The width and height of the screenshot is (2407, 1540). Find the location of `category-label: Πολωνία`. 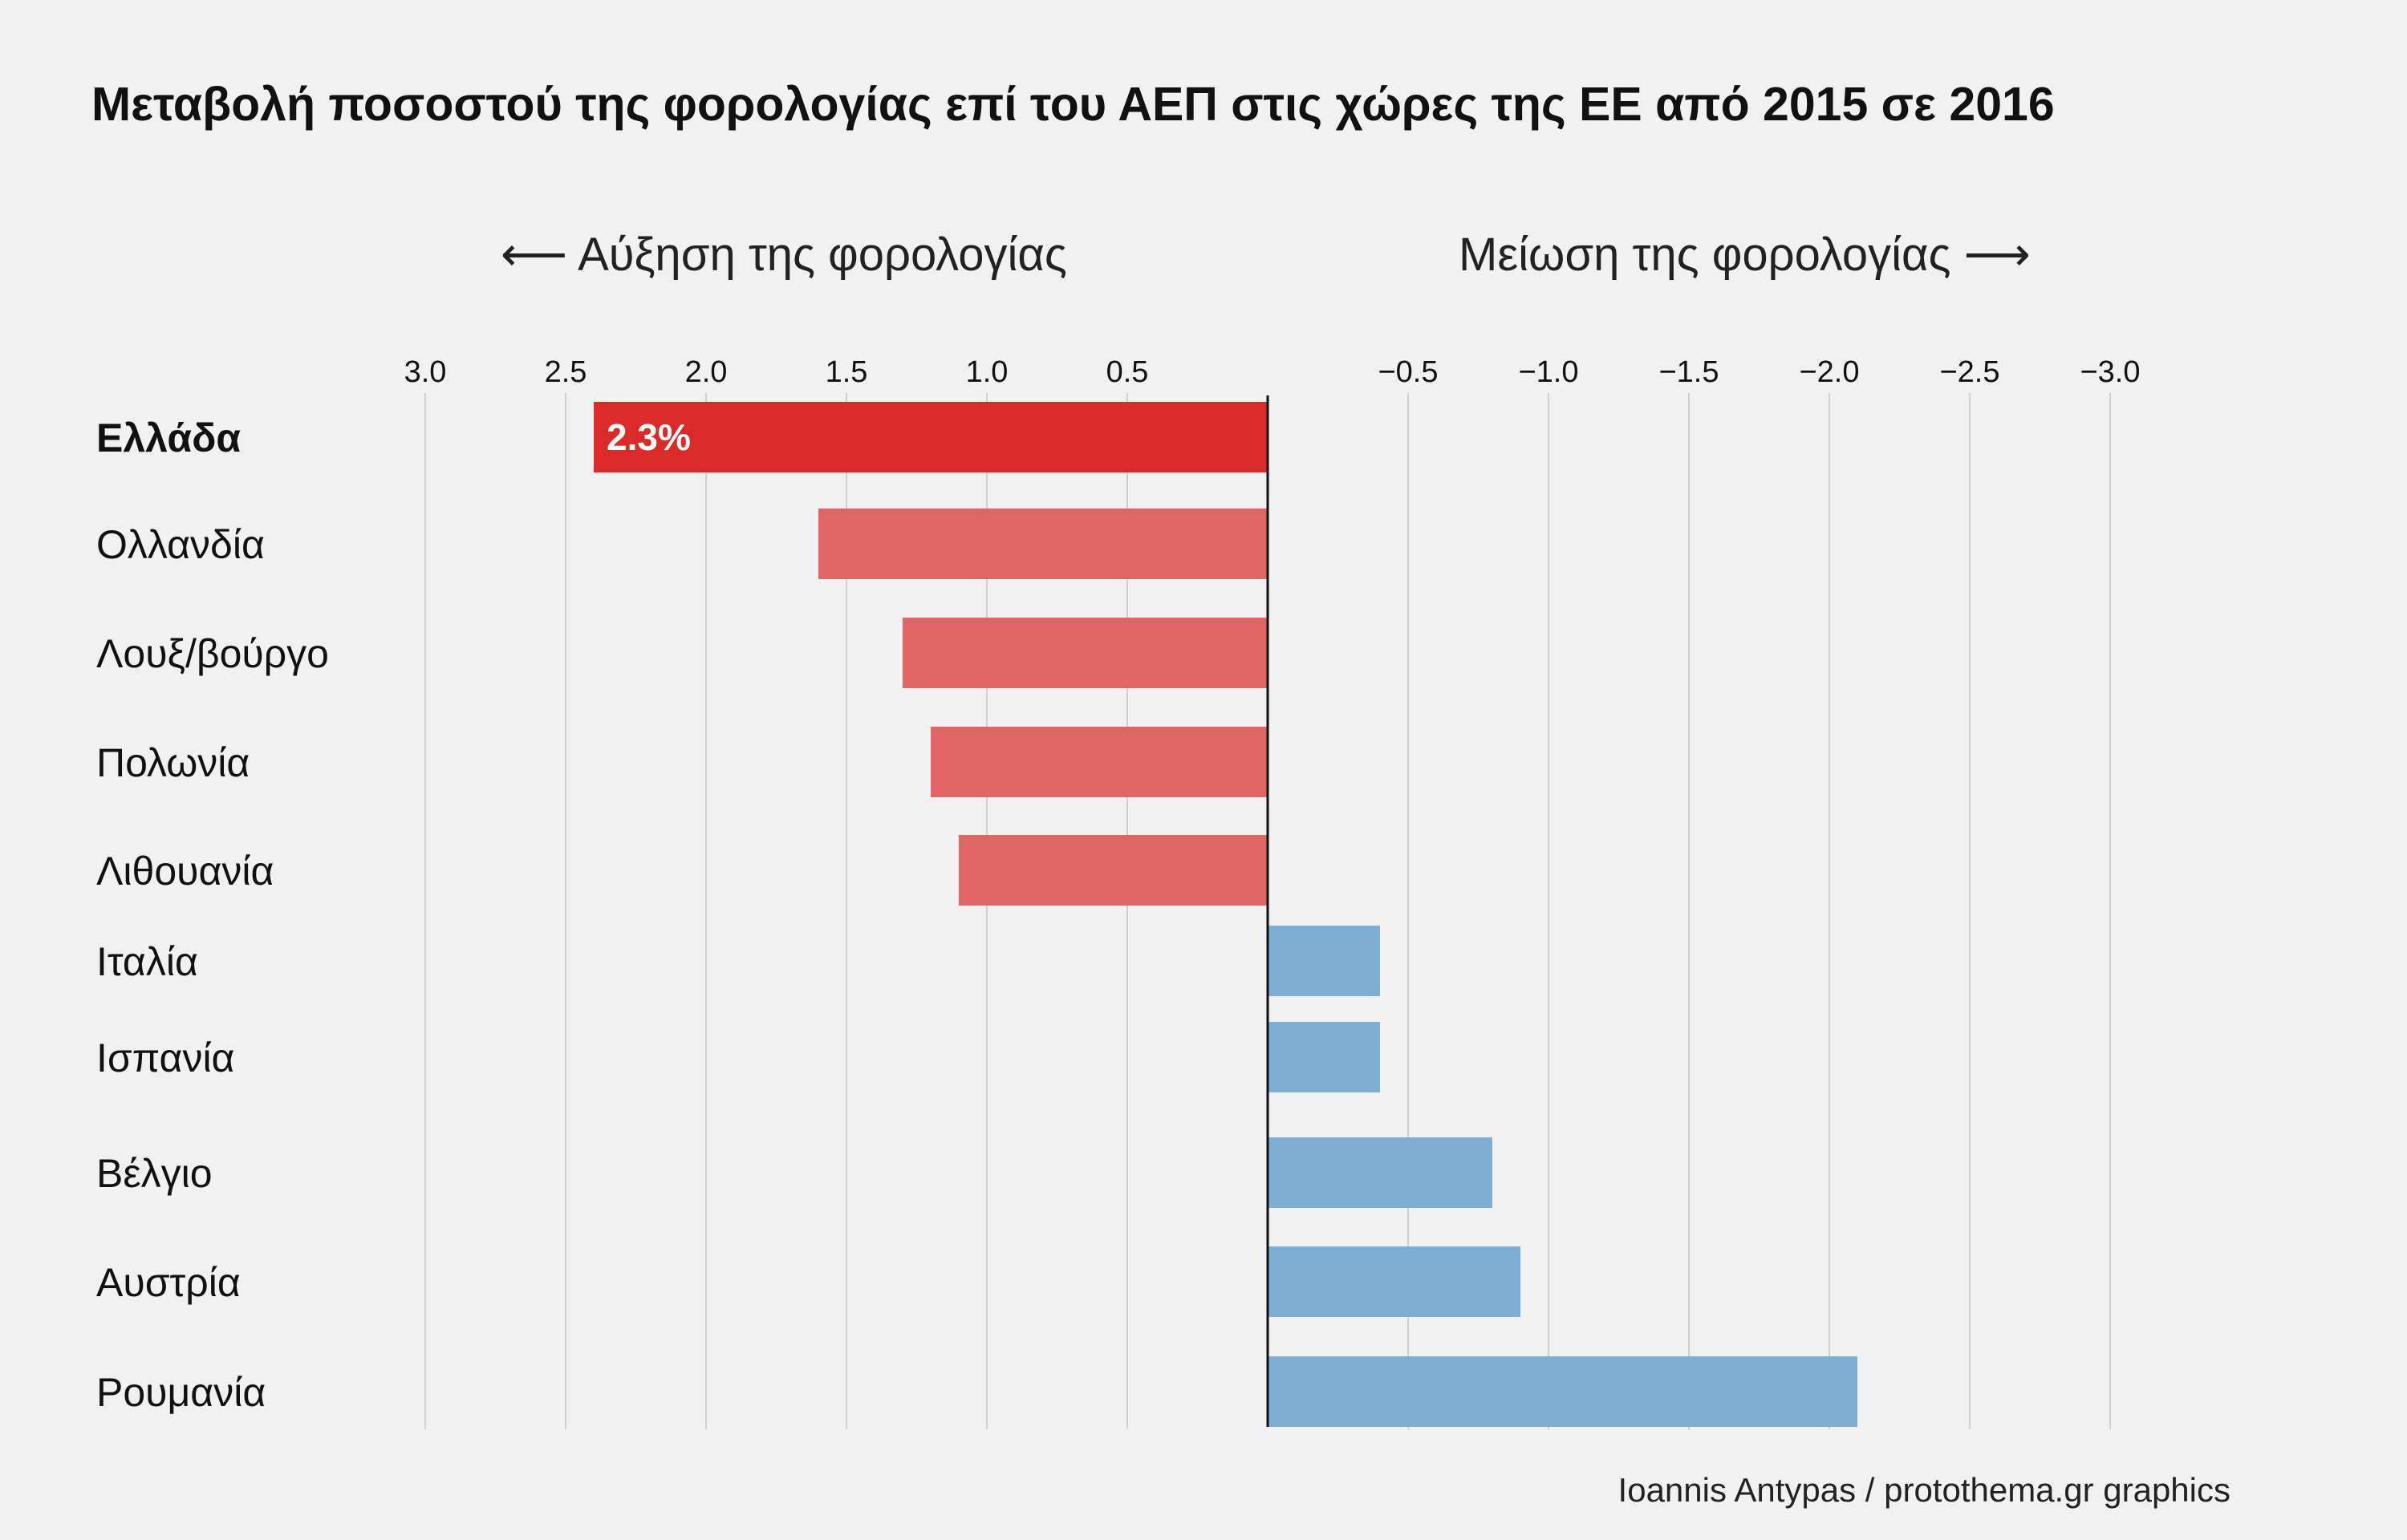

category-label: Πολωνία is located at coordinates (173, 762).